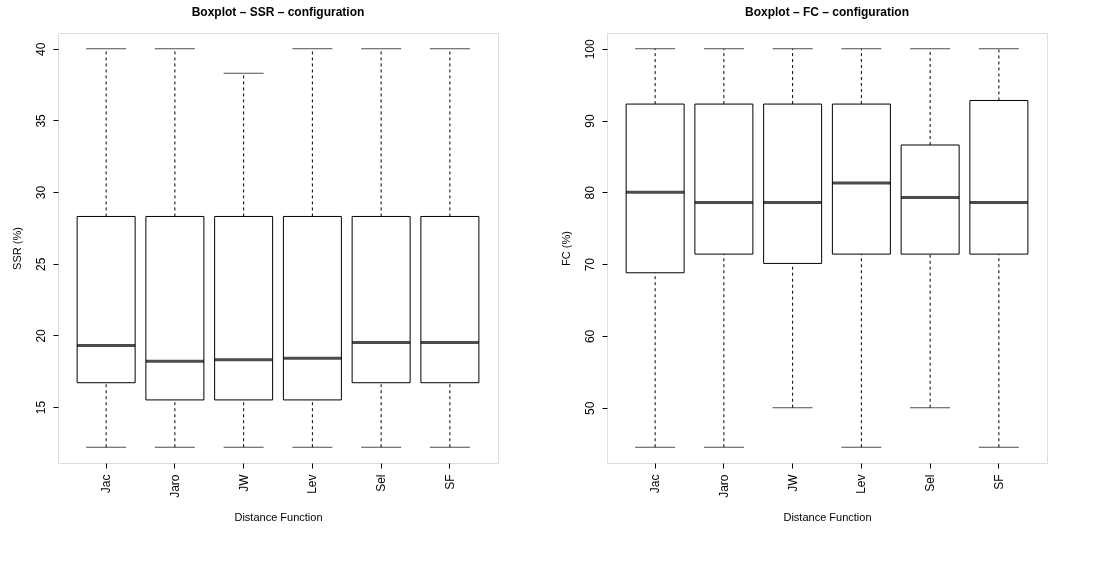 The width and height of the screenshot is (1111, 570). What do you see at coordinates (40, 407) in the screenshot?
I see `y-tick-label: 15` at bounding box center [40, 407].